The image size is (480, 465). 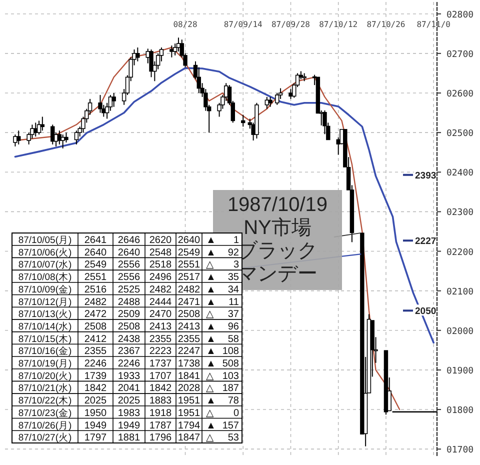 I want to click on table-cell: 87/10/15(木), so click(x=45, y=339).